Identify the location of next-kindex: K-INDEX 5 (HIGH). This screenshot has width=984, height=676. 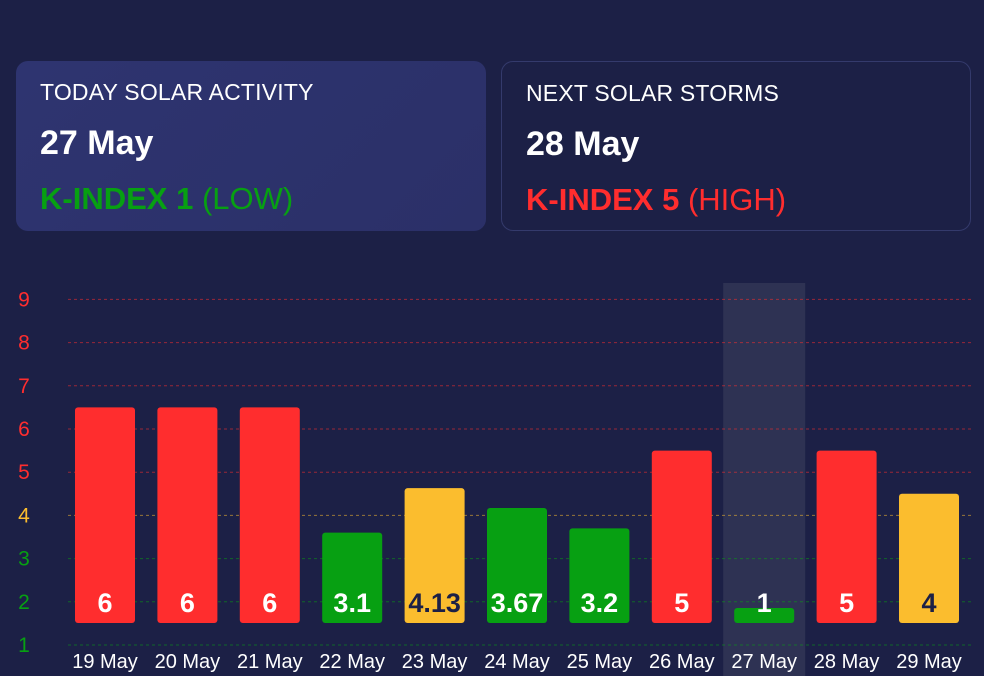
(736, 200).